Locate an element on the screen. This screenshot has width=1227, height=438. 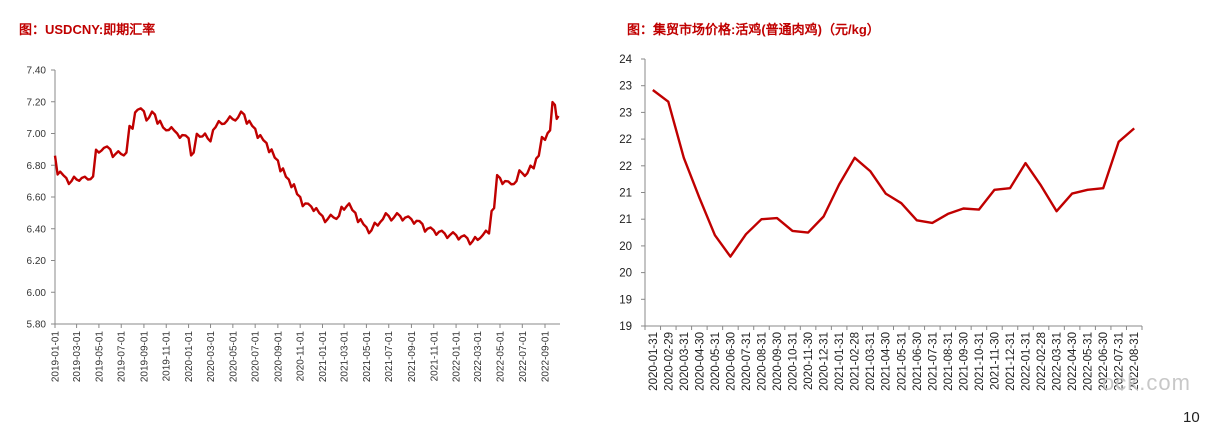
left-y-tick-label: 6.20 is located at coordinates (37, 261).